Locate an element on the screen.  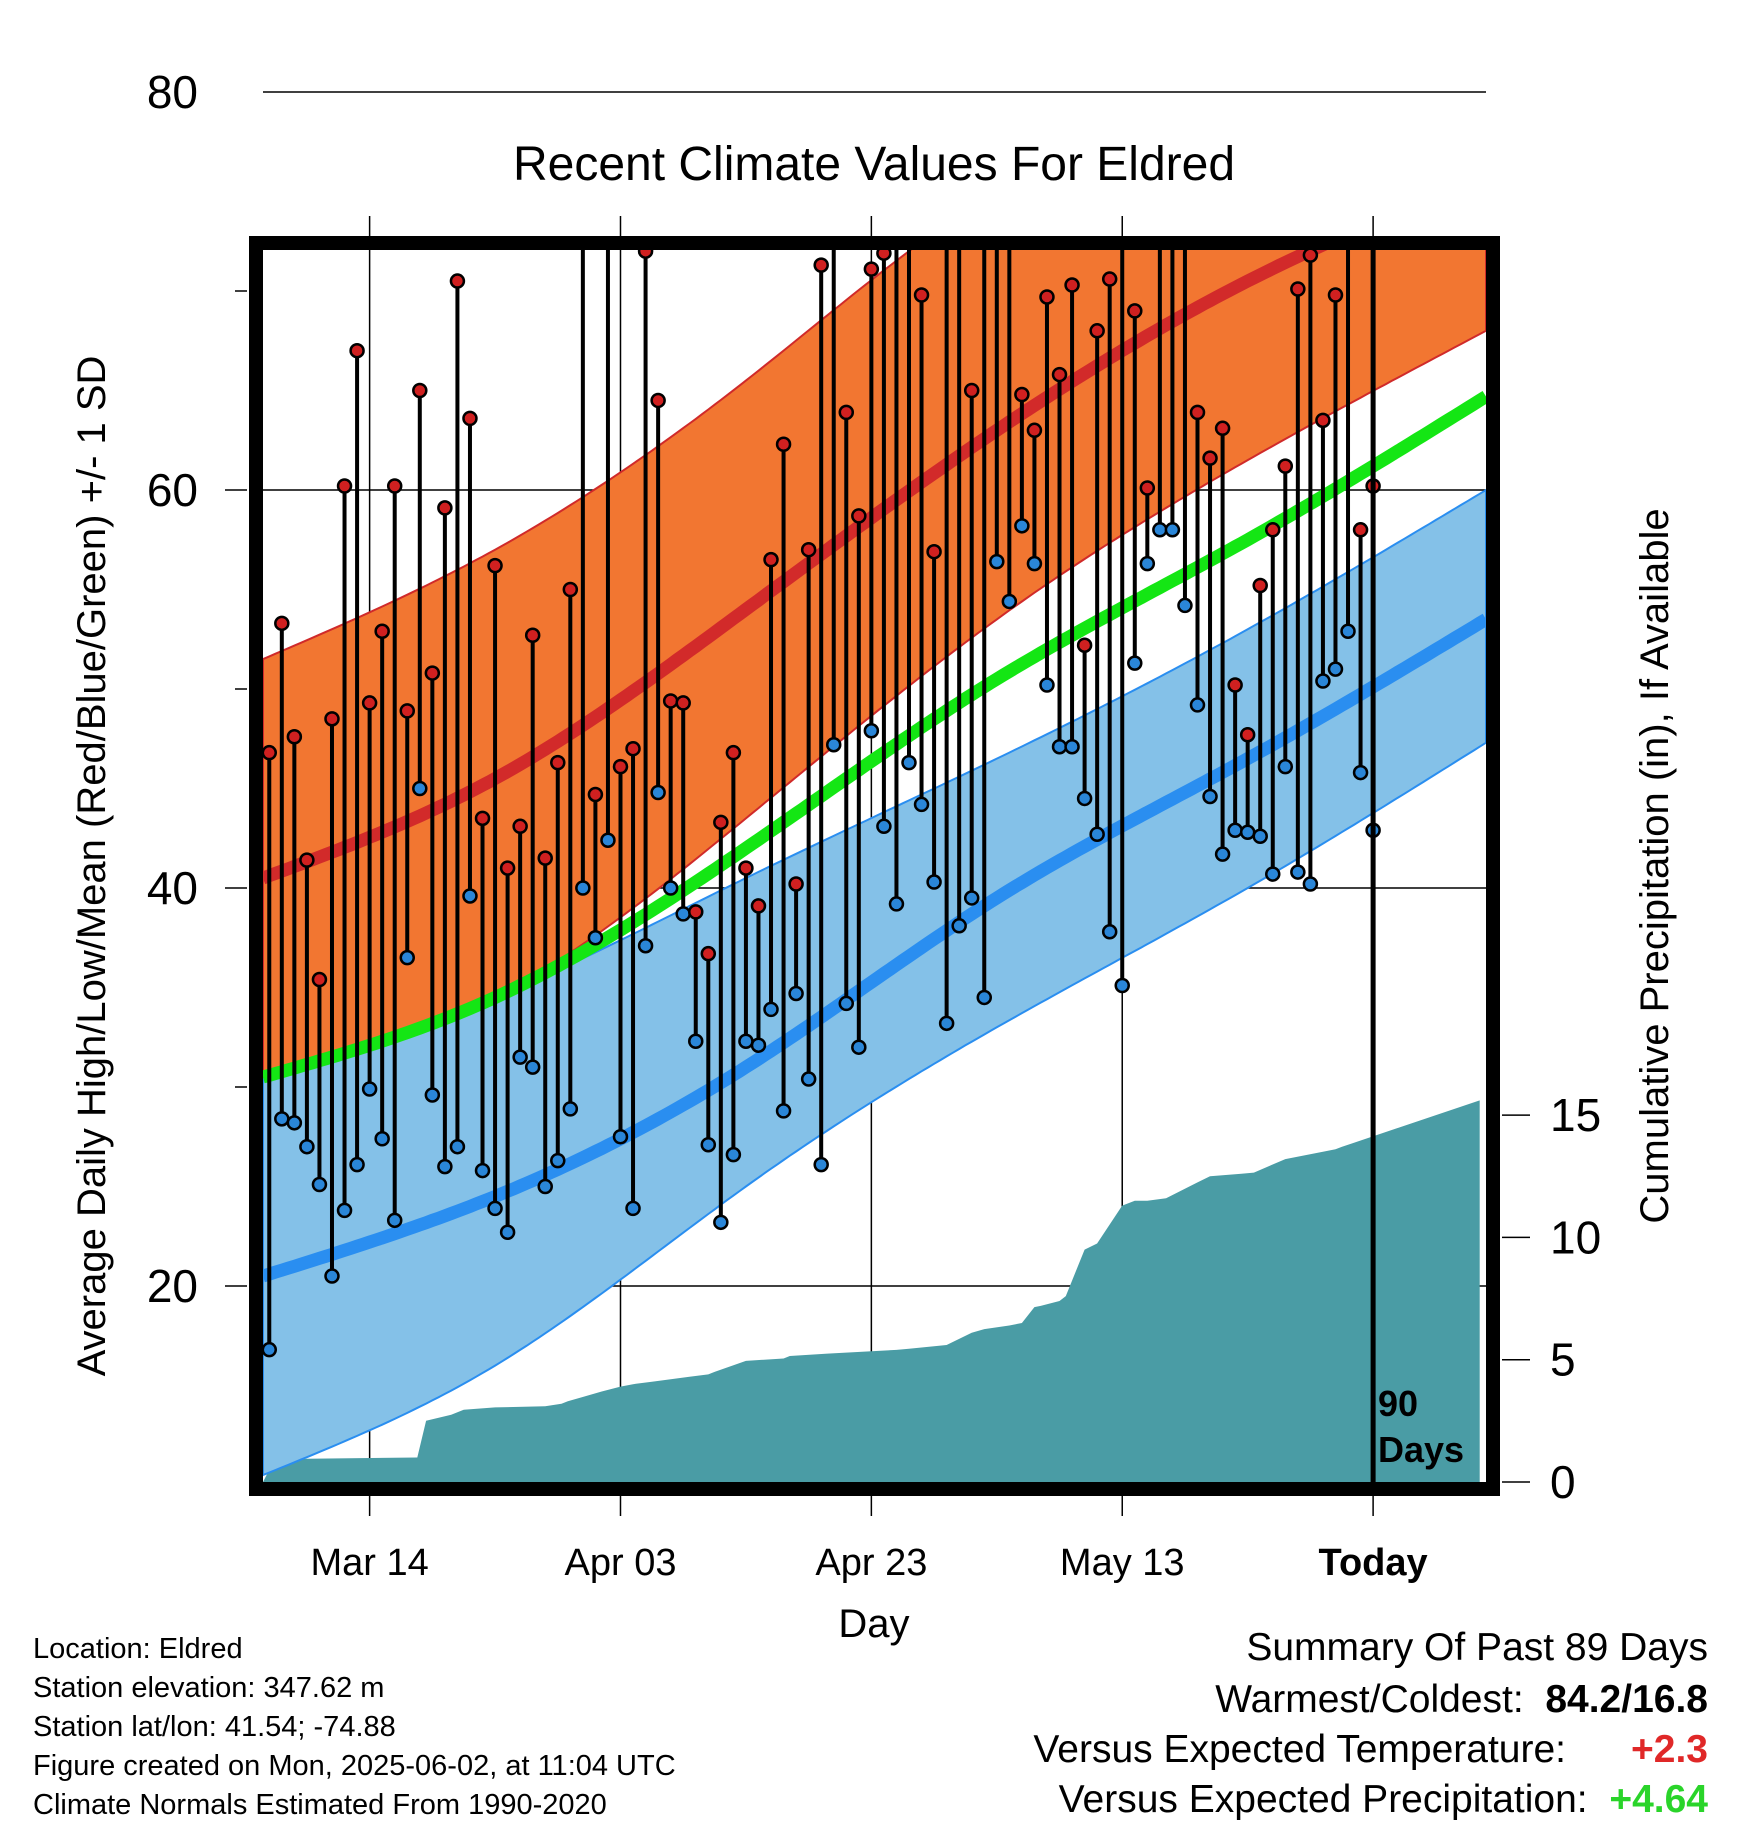
x-tick-label: Mar 14 is located at coordinates (369, 1563).